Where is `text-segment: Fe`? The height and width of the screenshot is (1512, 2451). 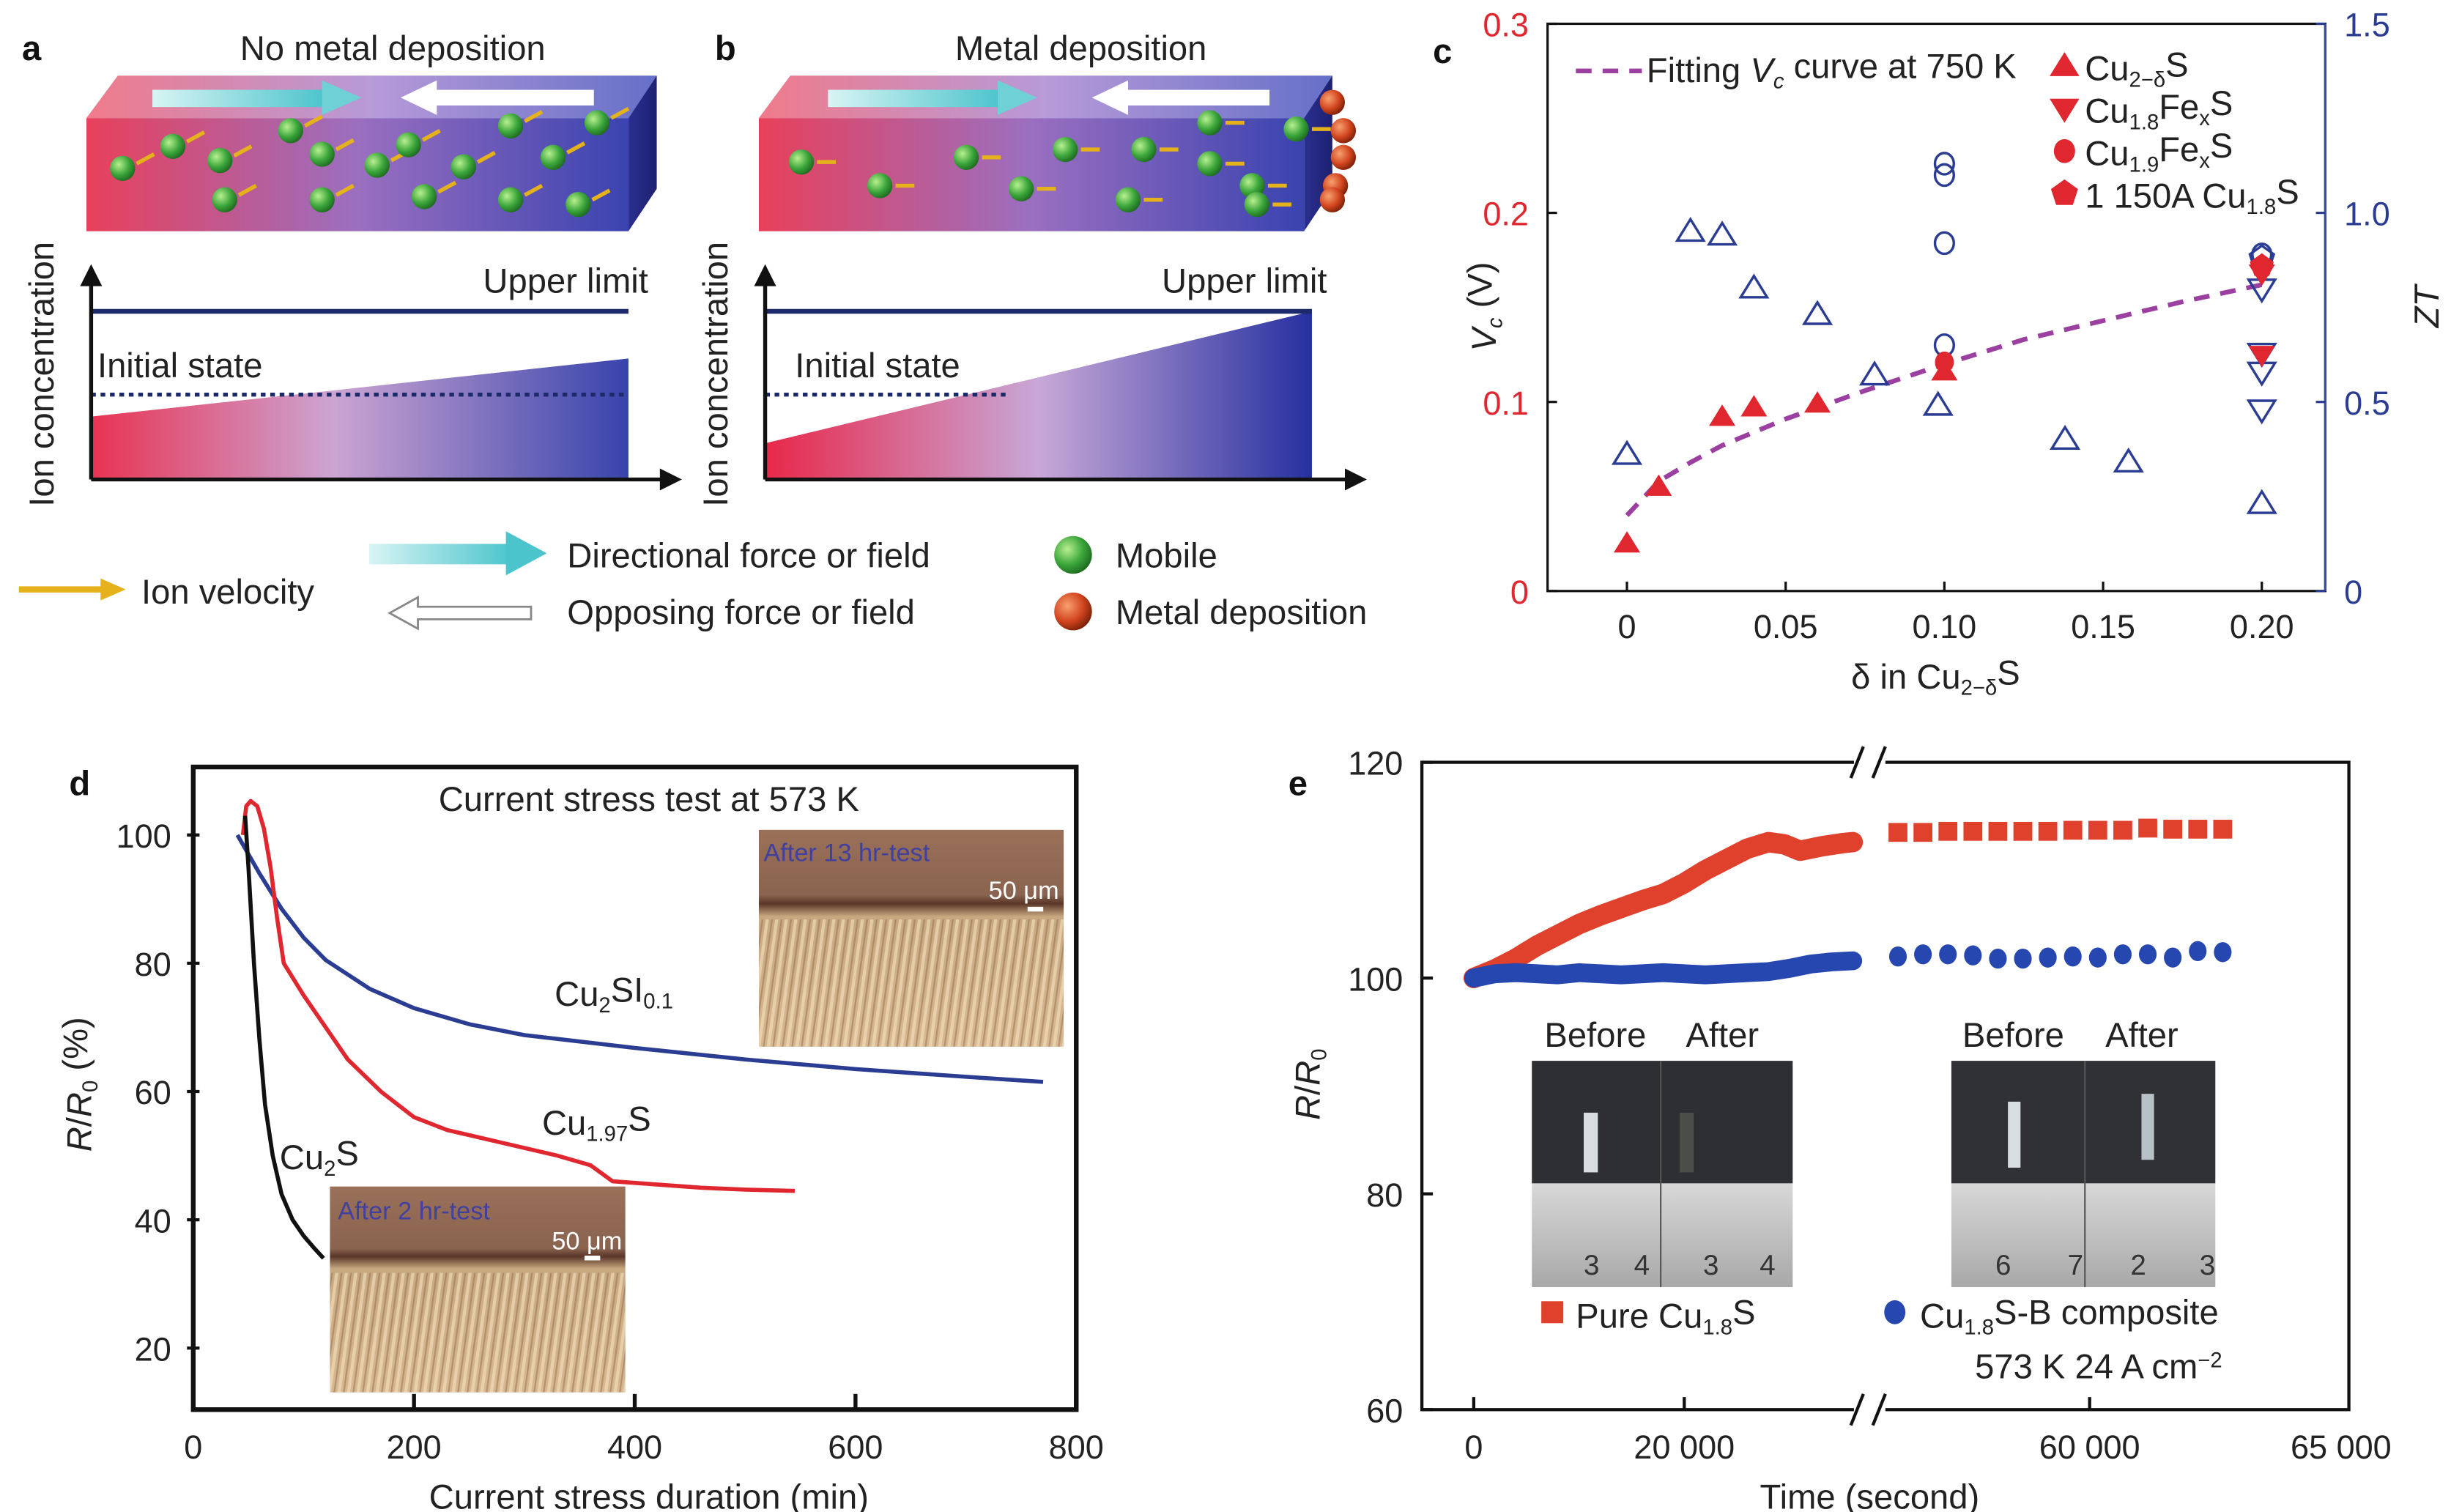
text-segment: Fe is located at coordinates (2179, 106).